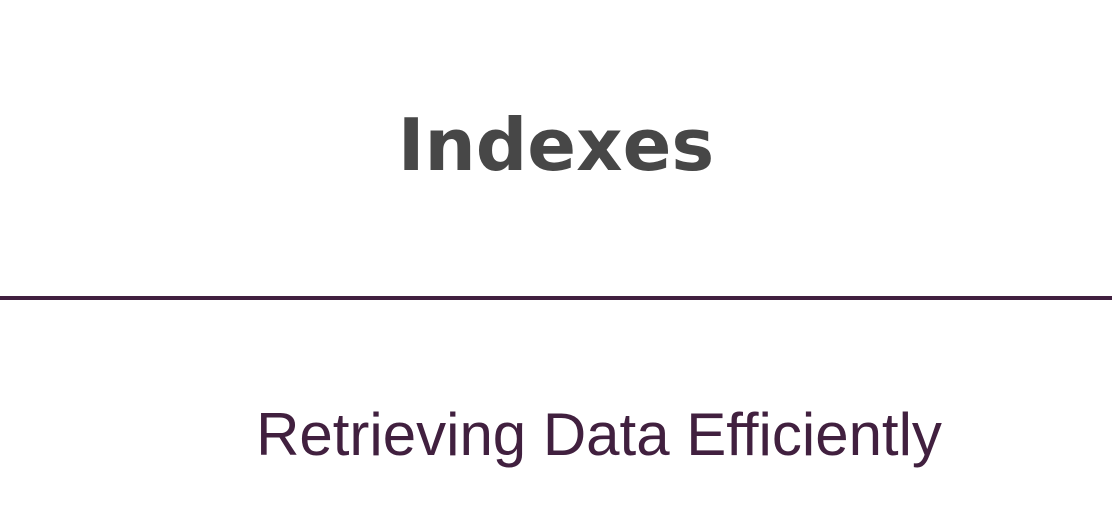  Describe the element at coordinates (556, 145) in the screenshot. I see `slide-title: Indexes` at that location.